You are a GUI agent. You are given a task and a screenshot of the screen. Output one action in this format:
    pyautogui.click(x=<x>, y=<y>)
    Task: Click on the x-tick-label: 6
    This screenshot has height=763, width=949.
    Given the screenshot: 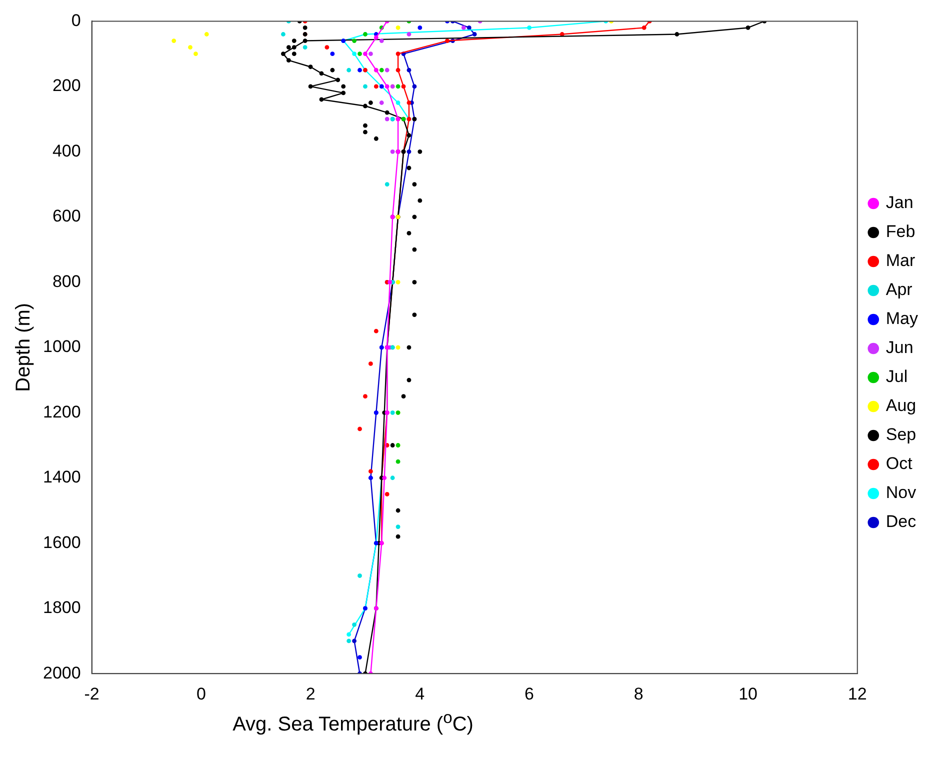 What is the action you would take?
    pyautogui.click(x=529, y=694)
    